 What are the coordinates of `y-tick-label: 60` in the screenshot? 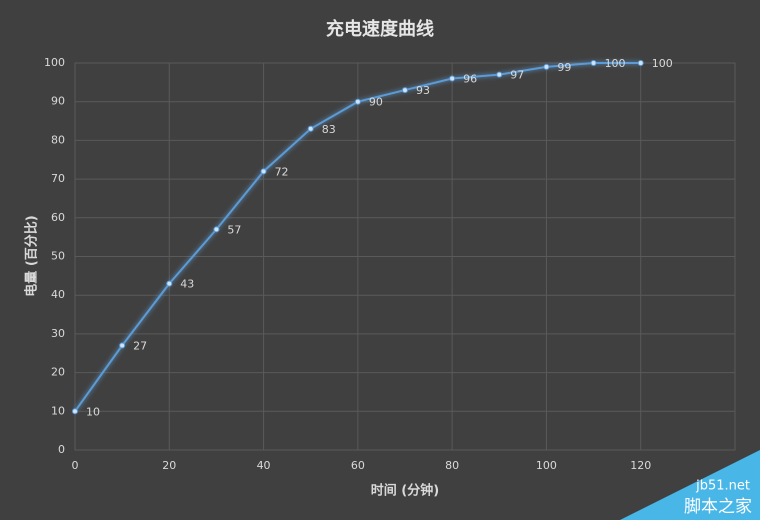 It's located at (58, 217).